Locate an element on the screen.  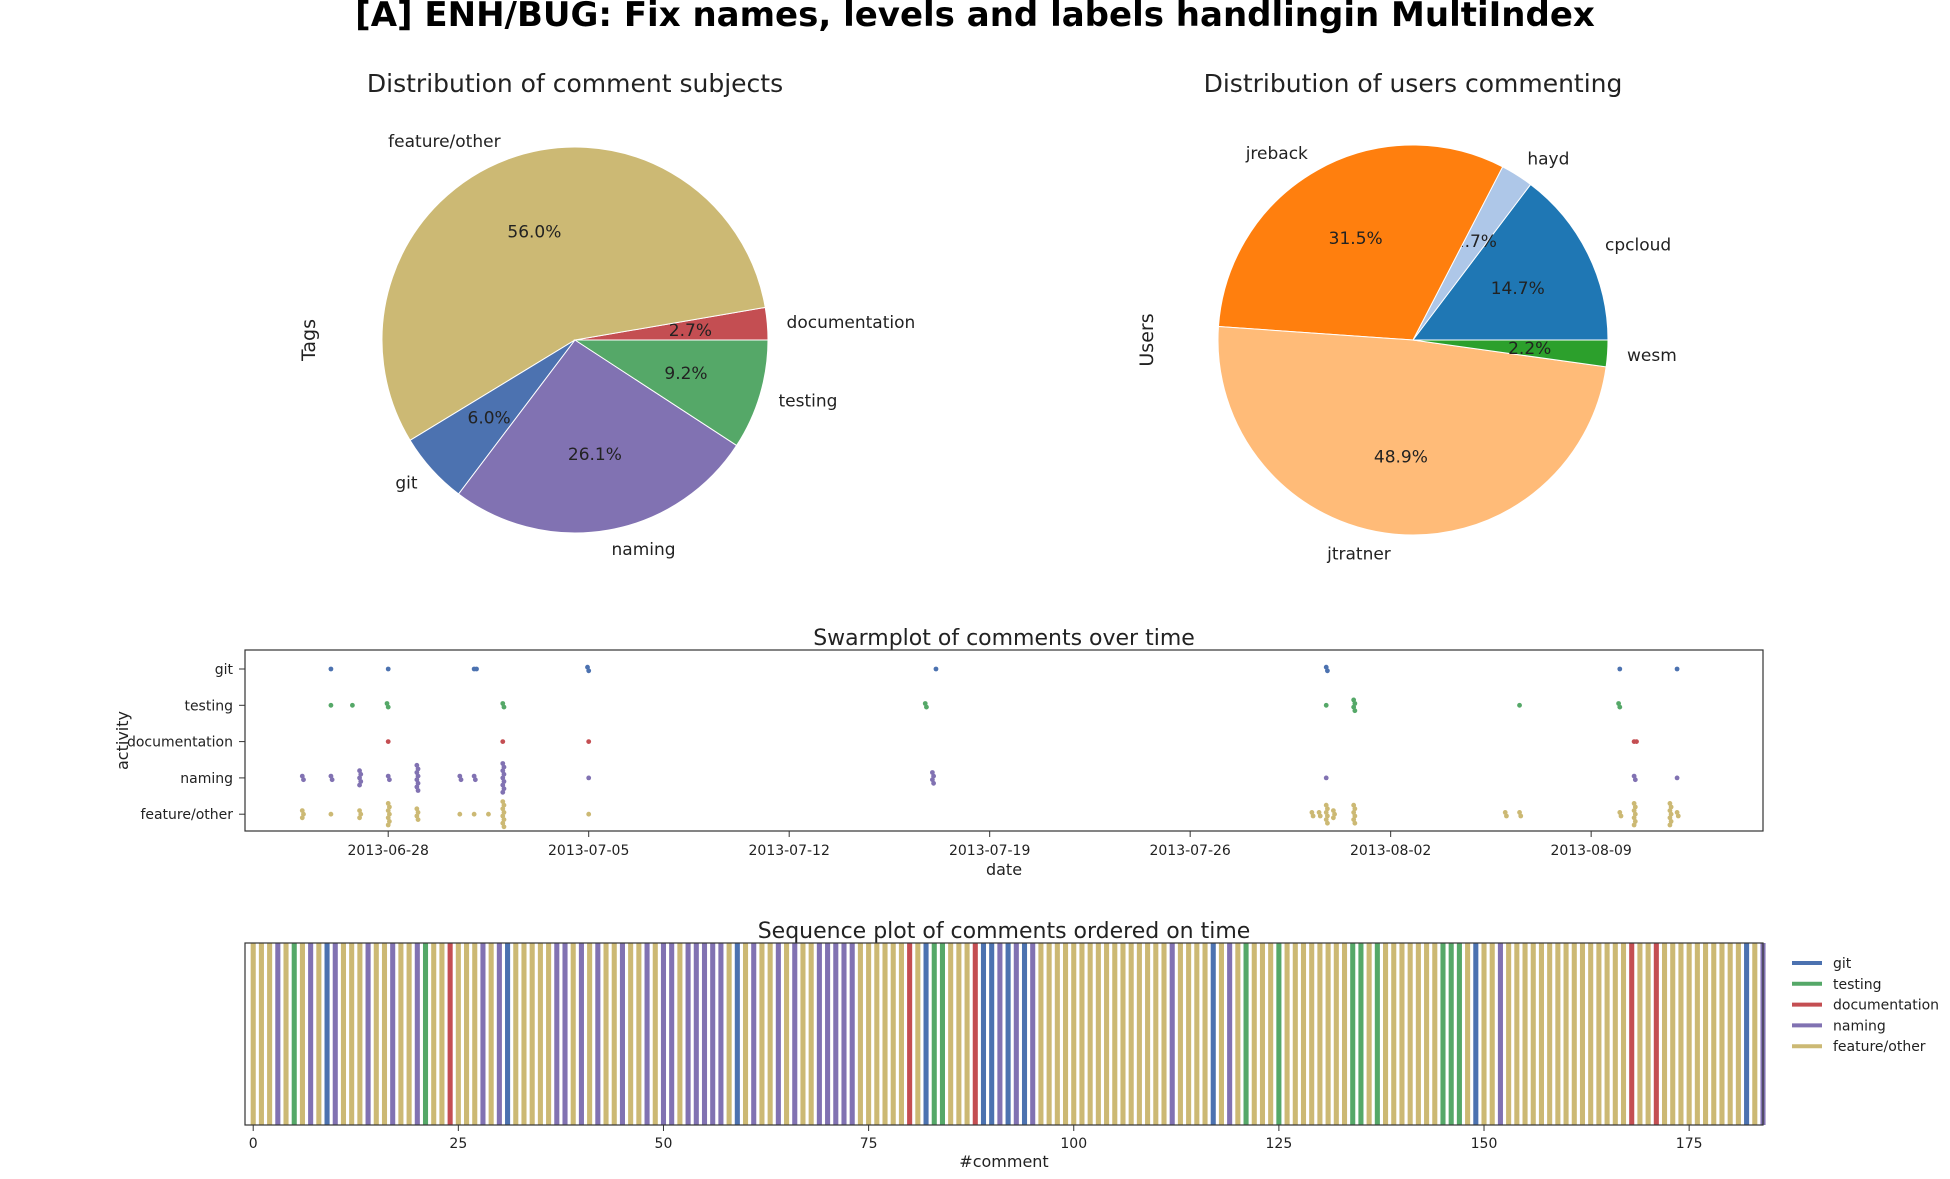
sequence-xtick-label: 100 is located at coordinates (1073, 1144).